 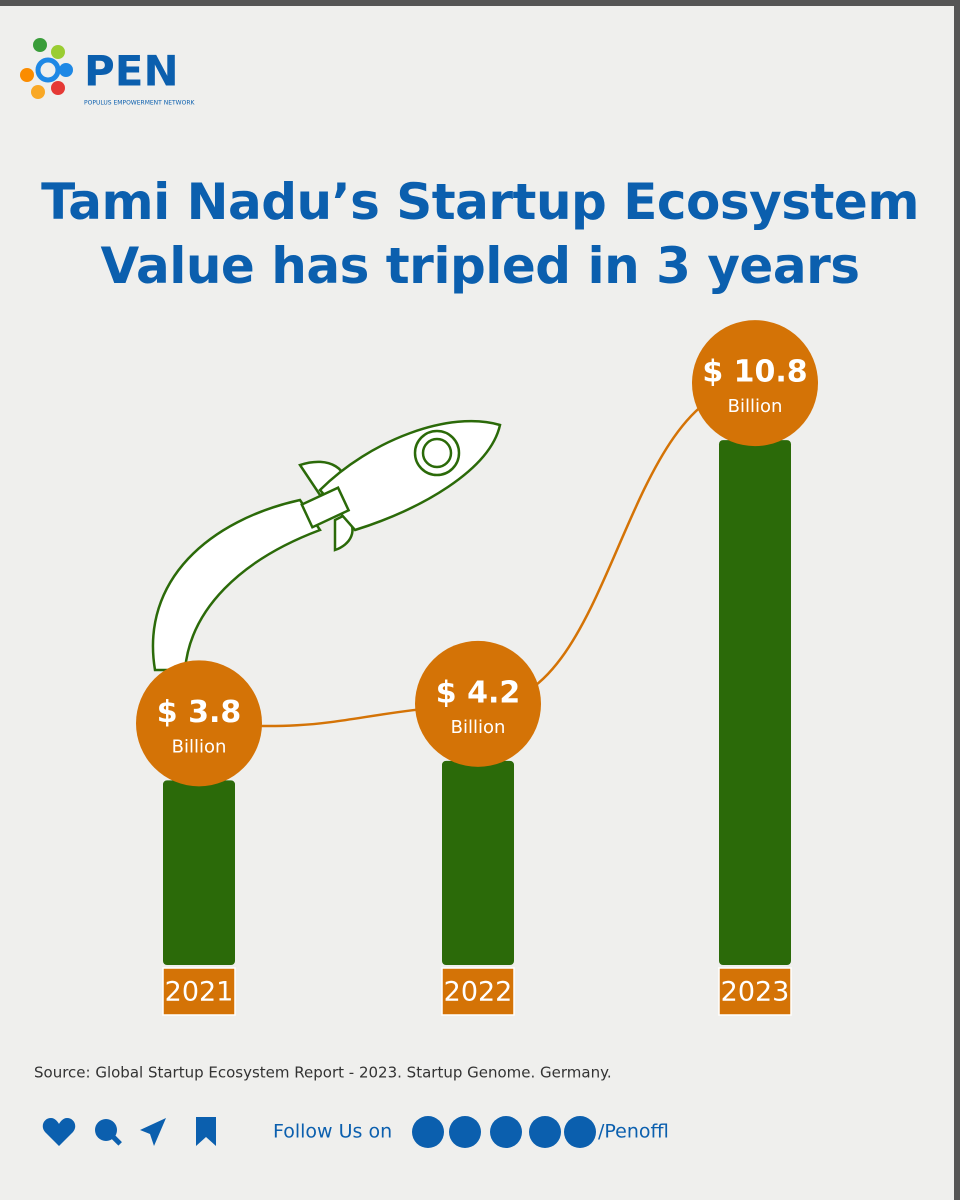 What do you see at coordinates (633, 1132) in the screenshot?
I see `handle: /Penoffl` at bounding box center [633, 1132].